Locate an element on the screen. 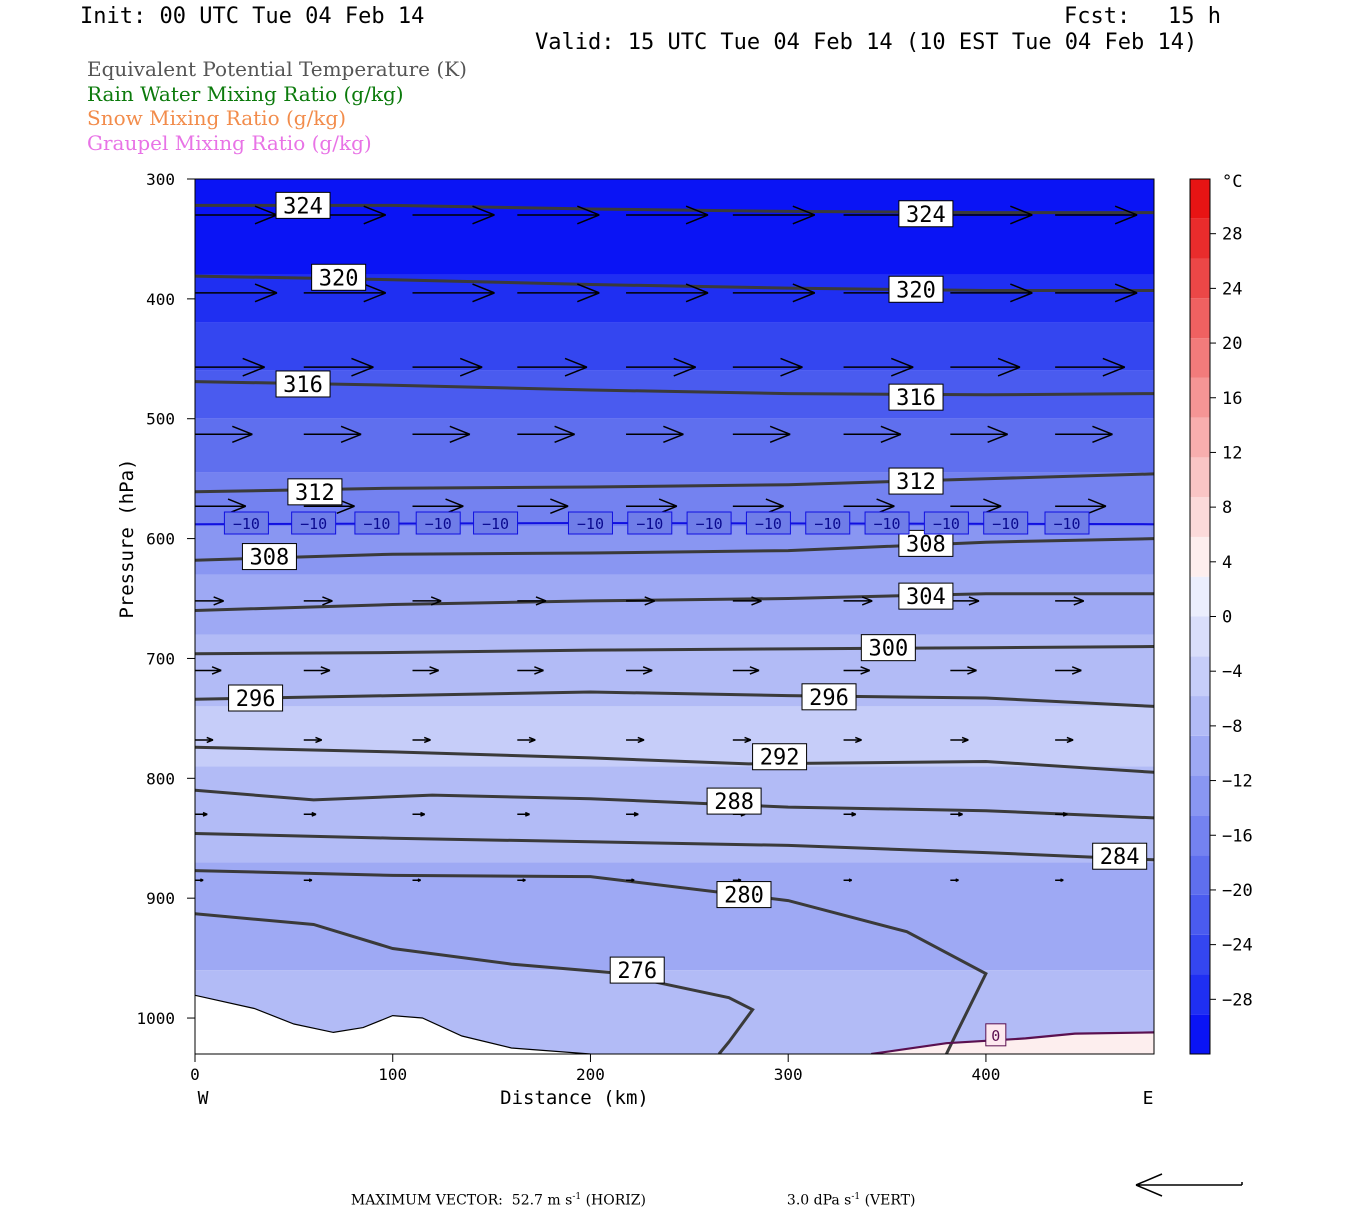 This screenshot has width=1350, height=1209. x-axis-title: Distance (km) is located at coordinates (574, 1098).